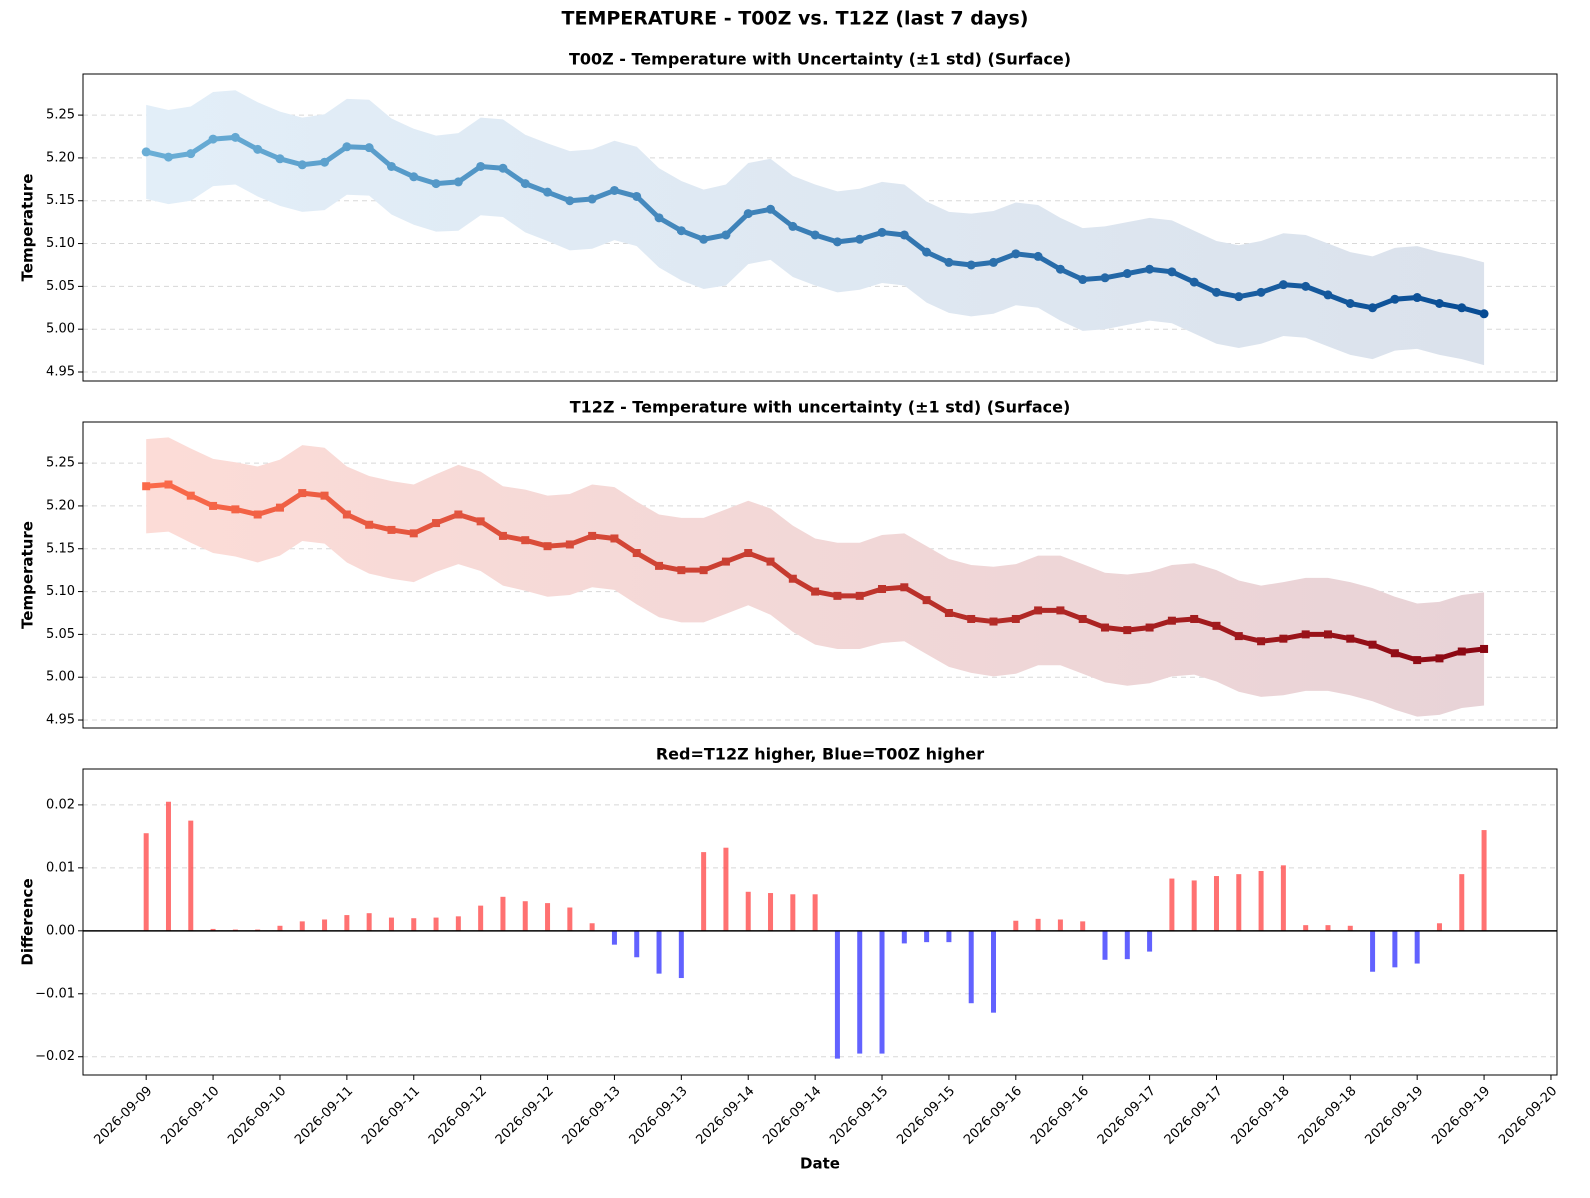  I want to click on y-tick-label: 5.10, so click(60, 243).